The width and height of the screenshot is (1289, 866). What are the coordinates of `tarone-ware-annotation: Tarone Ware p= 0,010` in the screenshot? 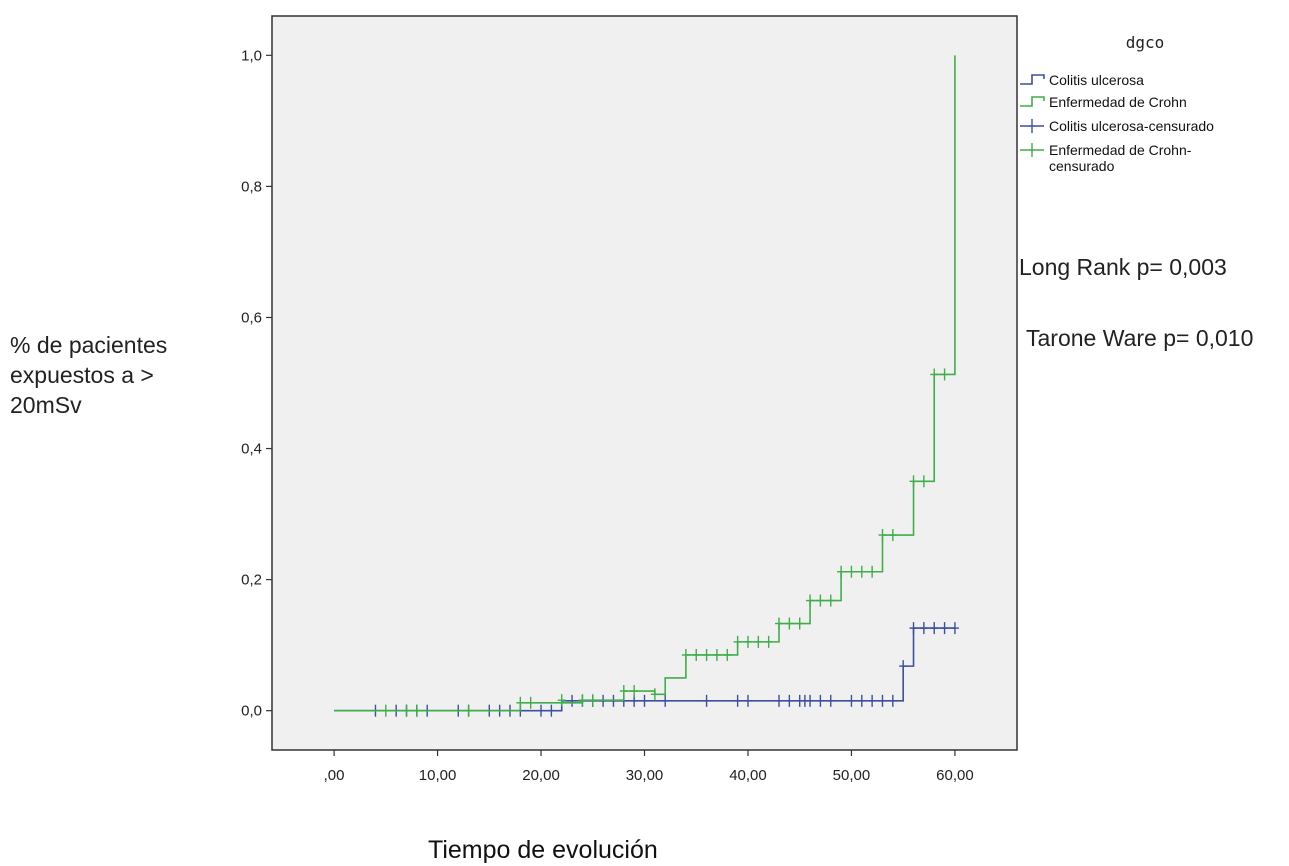 It's located at (1140, 338).